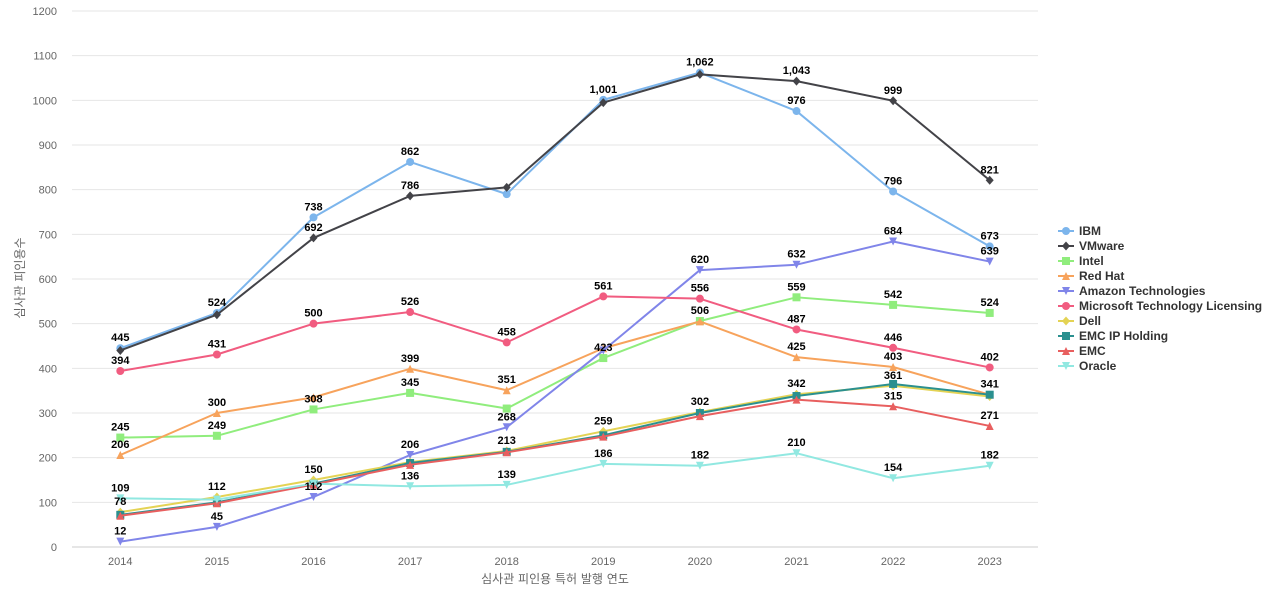 This screenshot has width=1280, height=600. What do you see at coordinates (48, 459) in the screenshot?
I see `y-tick-label: 200` at bounding box center [48, 459].